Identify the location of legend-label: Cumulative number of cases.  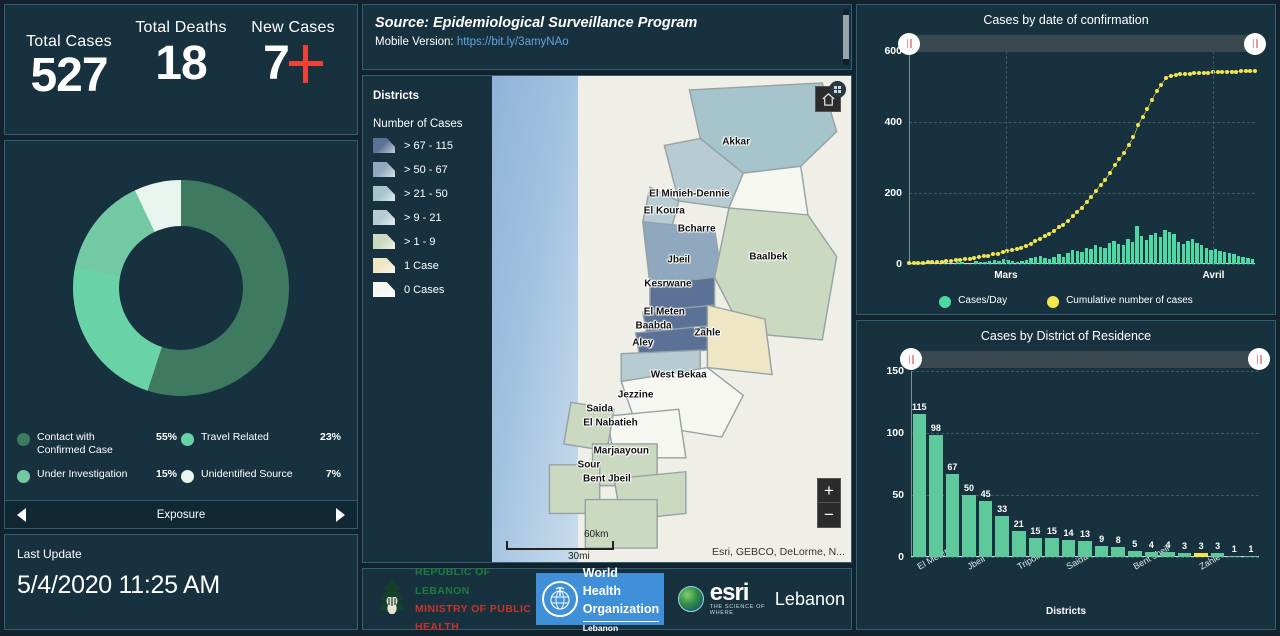
(1129, 300).